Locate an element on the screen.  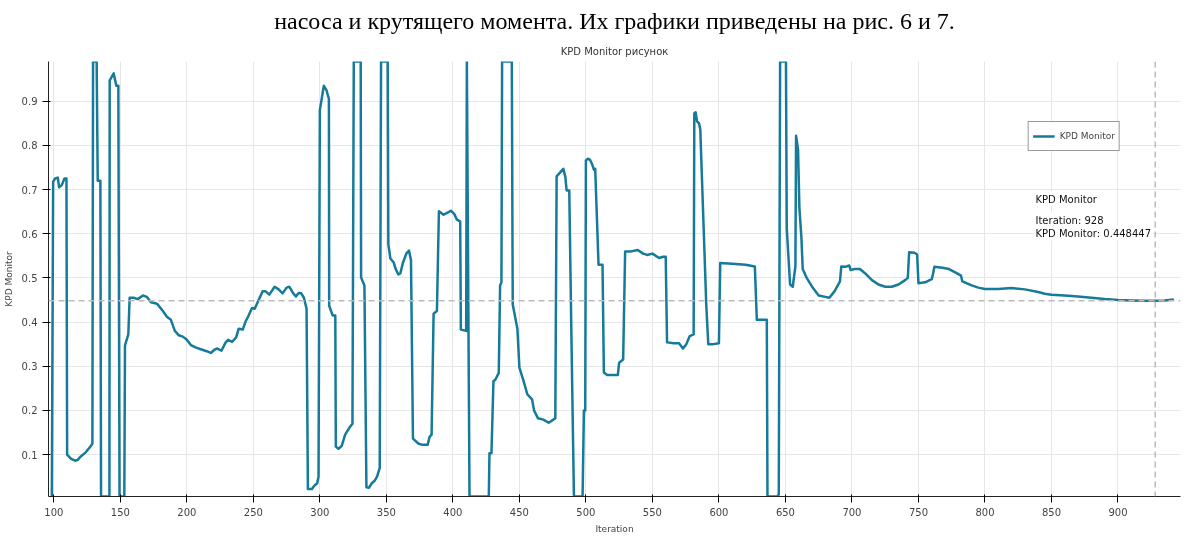
y-tick-label: 0.4 is located at coordinates (29, 323).